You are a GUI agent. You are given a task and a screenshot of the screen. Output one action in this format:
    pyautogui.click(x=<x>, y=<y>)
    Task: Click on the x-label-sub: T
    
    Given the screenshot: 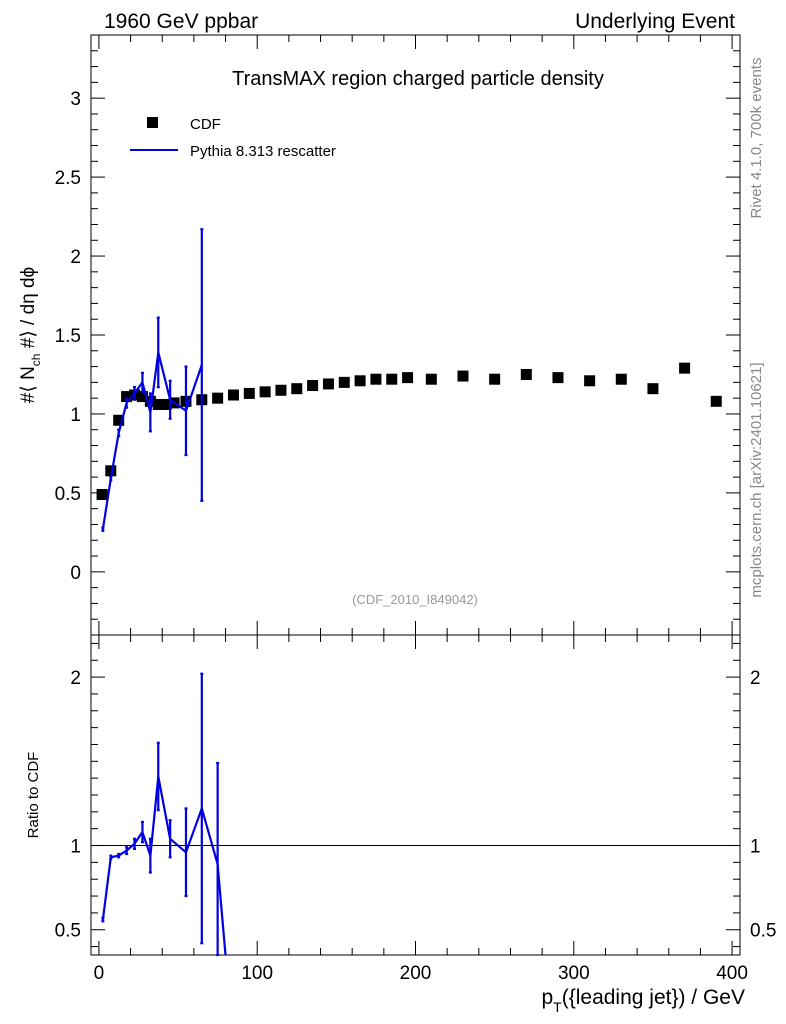 What is the action you would take?
    pyautogui.click(x=557, y=1007)
    